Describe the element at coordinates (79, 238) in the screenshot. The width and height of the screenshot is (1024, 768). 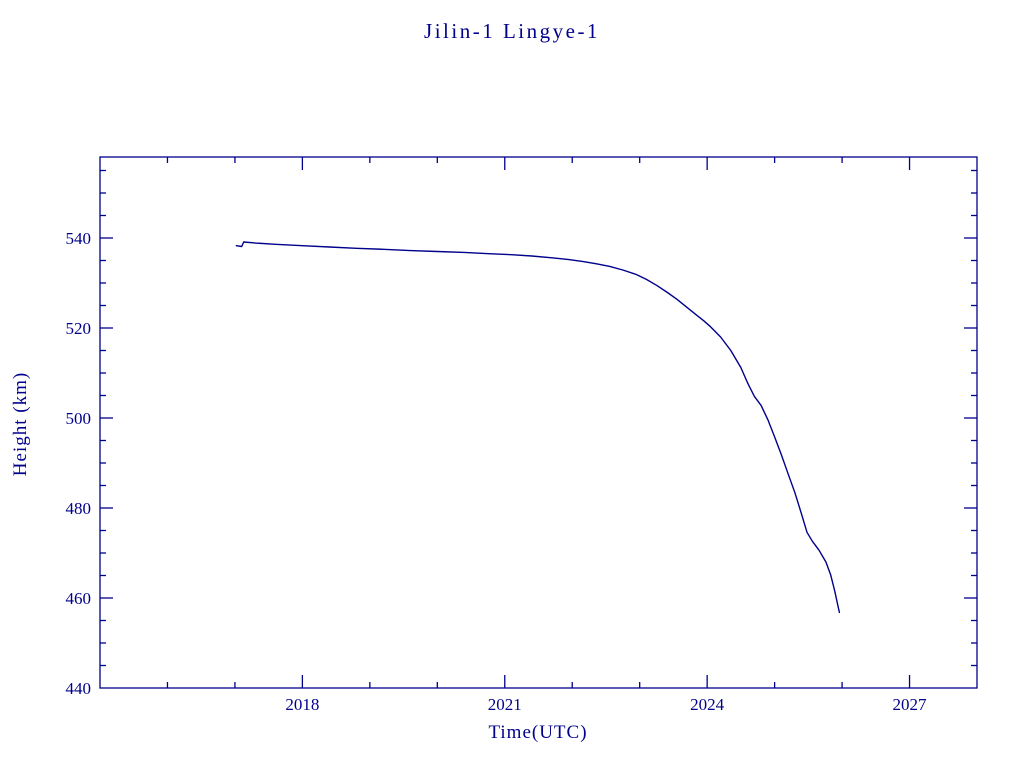
I see `y-tick-label: 540` at that location.